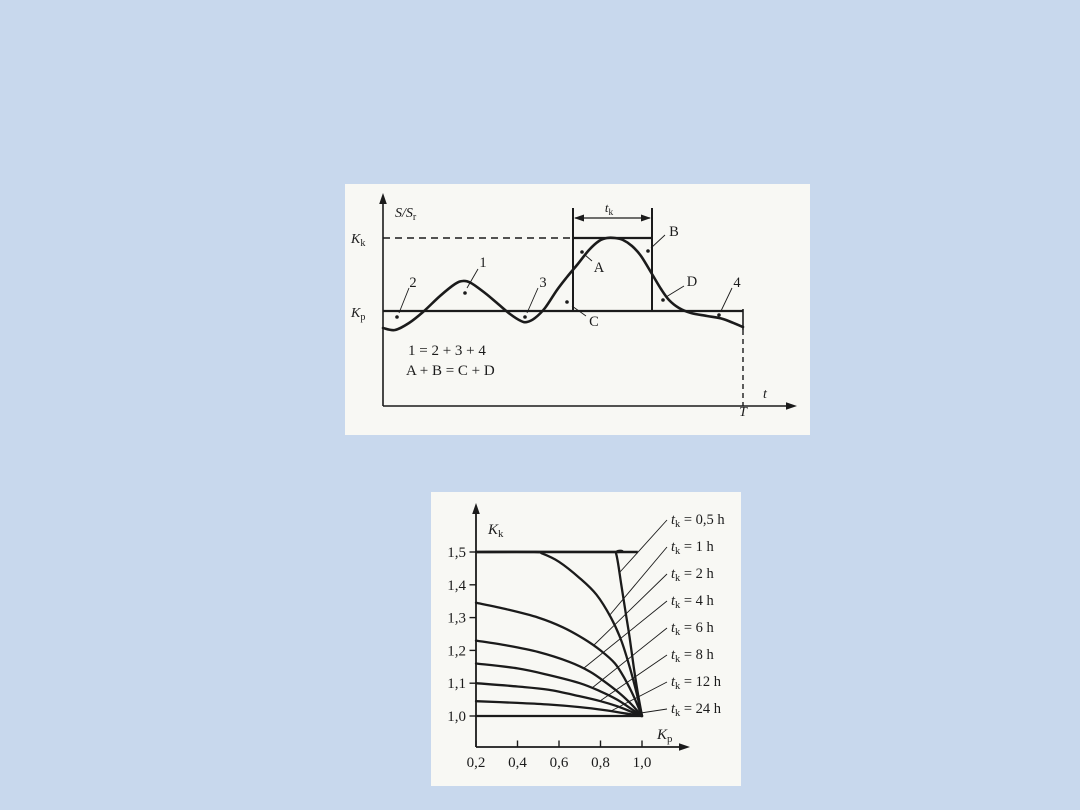  I want to click on legend-leader-12h, so click(639, 696).